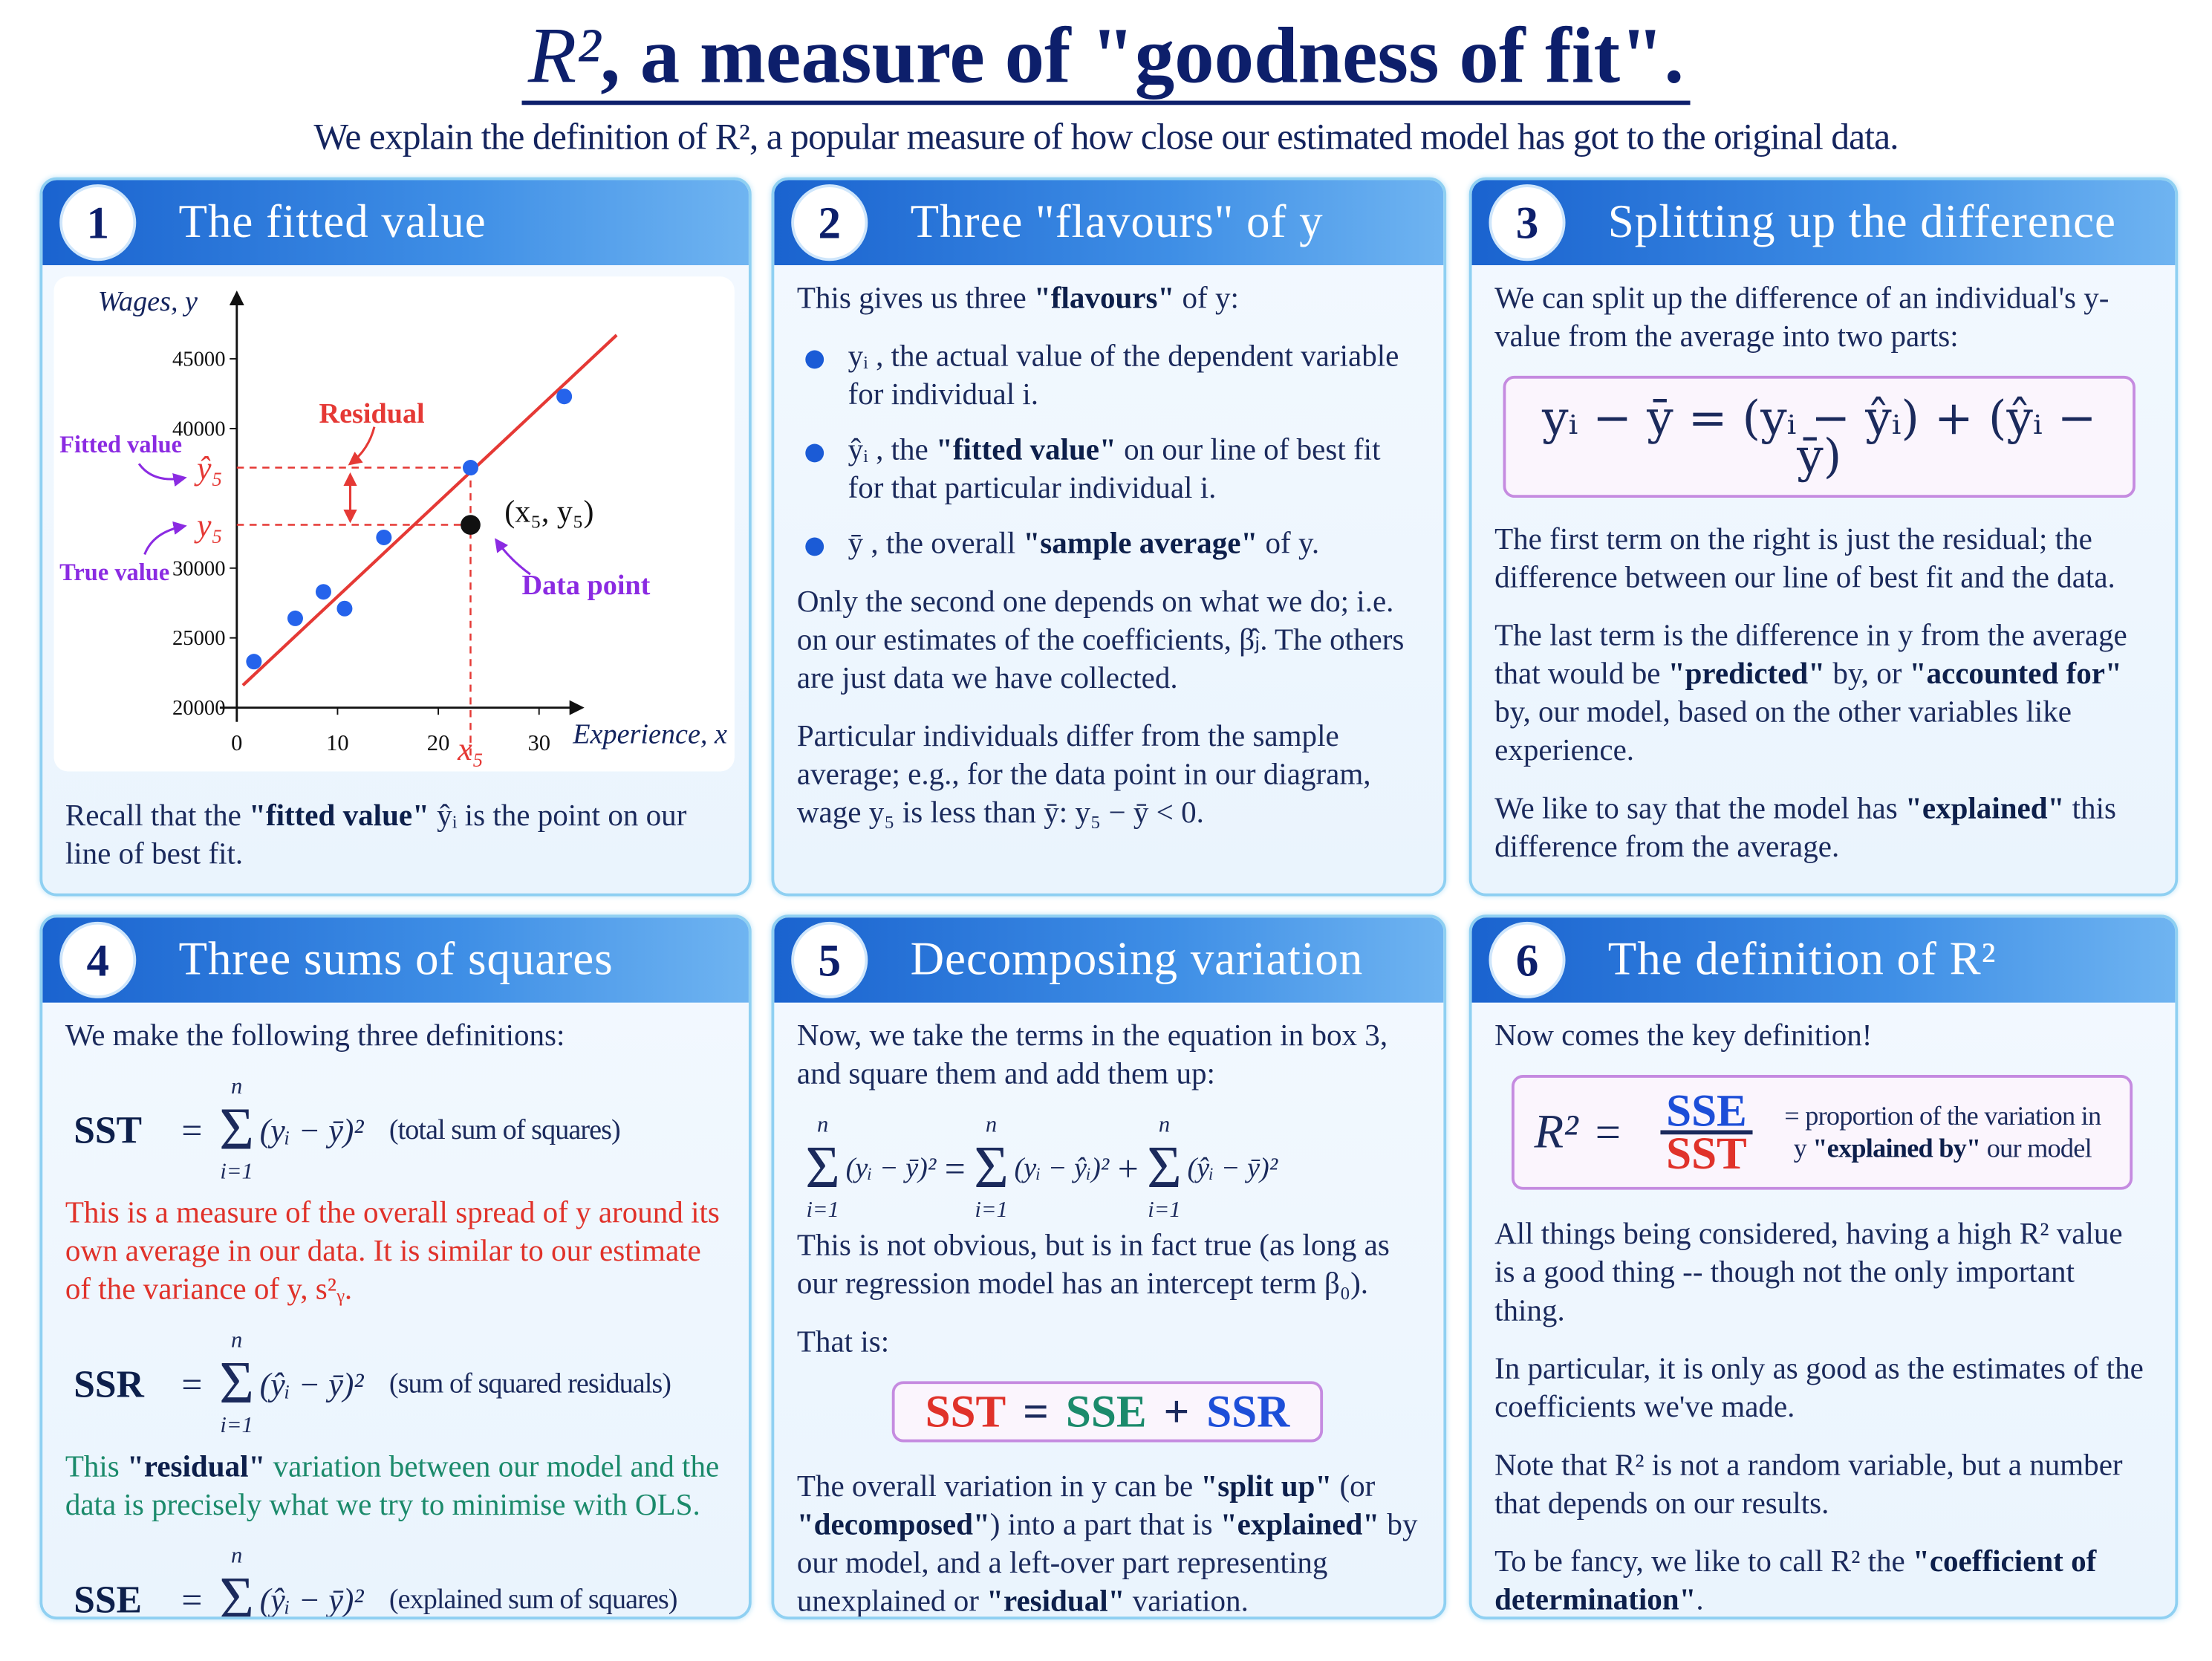 The height and width of the screenshot is (1661, 2212). What do you see at coordinates (209, 469) in the screenshot?
I see `y-tick-label: ŷ₅` at bounding box center [209, 469].